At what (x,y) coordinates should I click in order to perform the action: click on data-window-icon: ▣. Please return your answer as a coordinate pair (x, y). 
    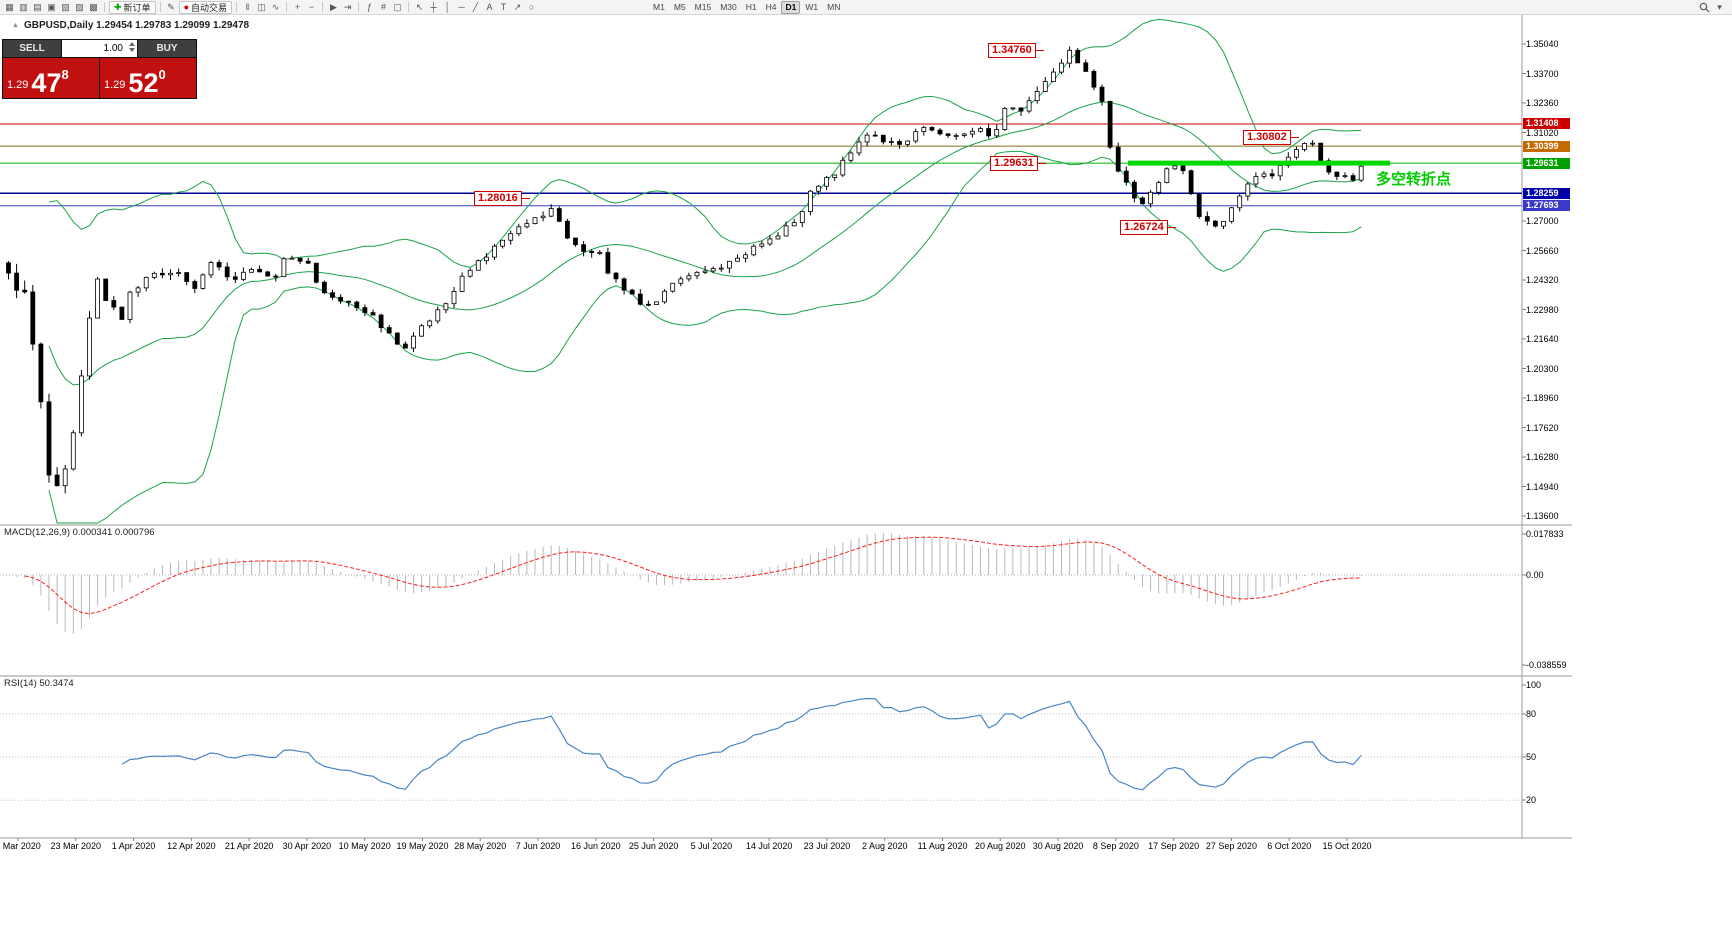
    Looking at the image, I should click on (51, 6).